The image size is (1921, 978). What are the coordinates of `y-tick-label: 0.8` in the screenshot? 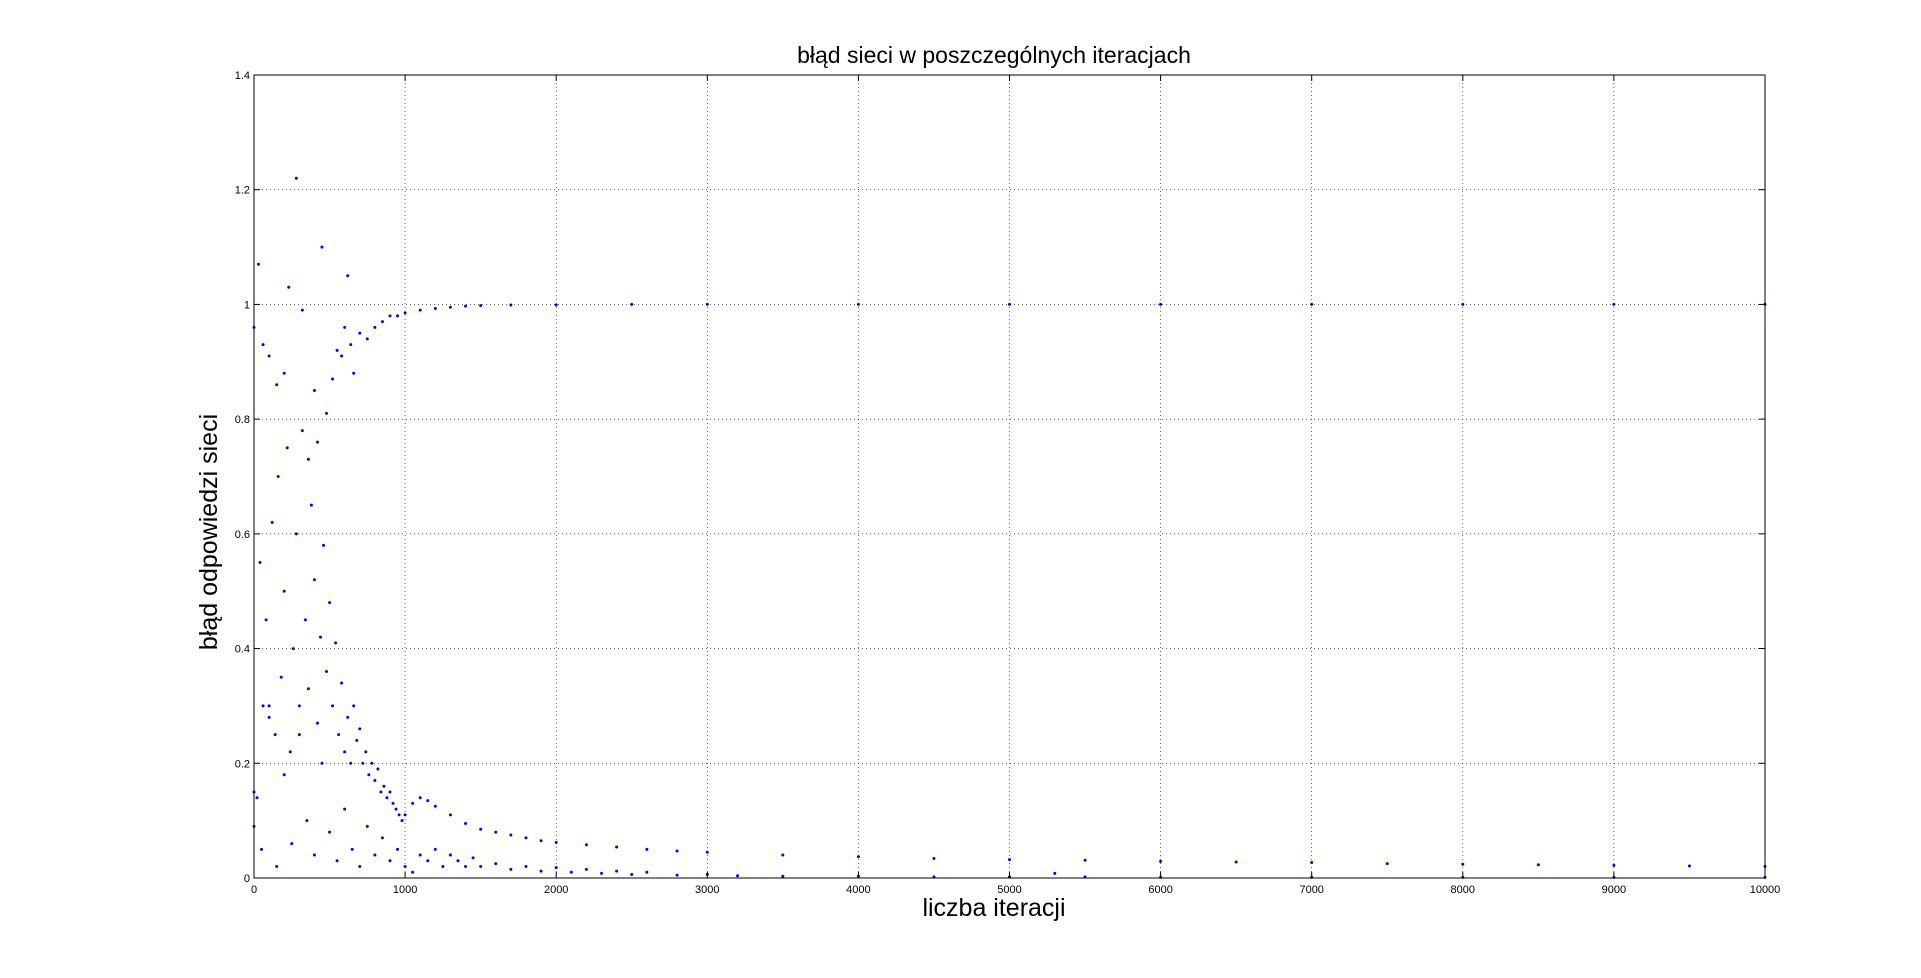 It's located at (242, 420).